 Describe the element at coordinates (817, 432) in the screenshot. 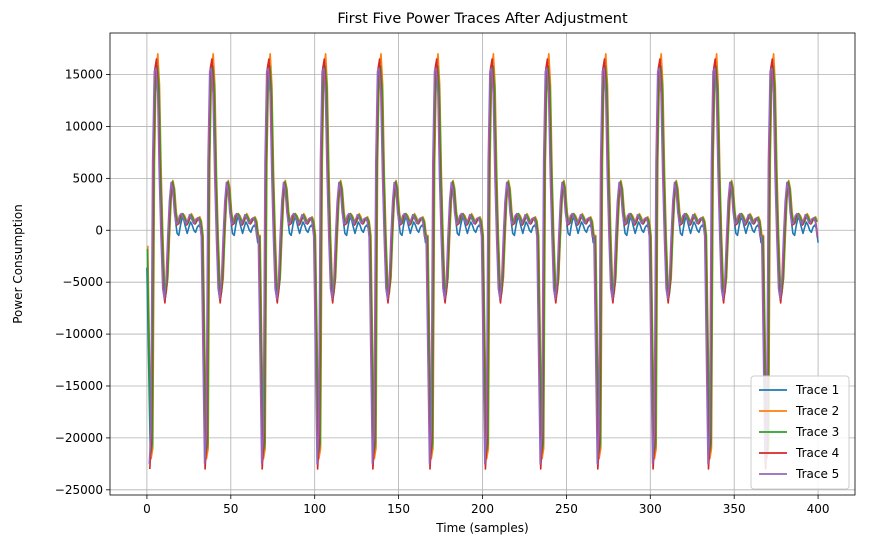

I see `legend-label: Trace 3` at that location.